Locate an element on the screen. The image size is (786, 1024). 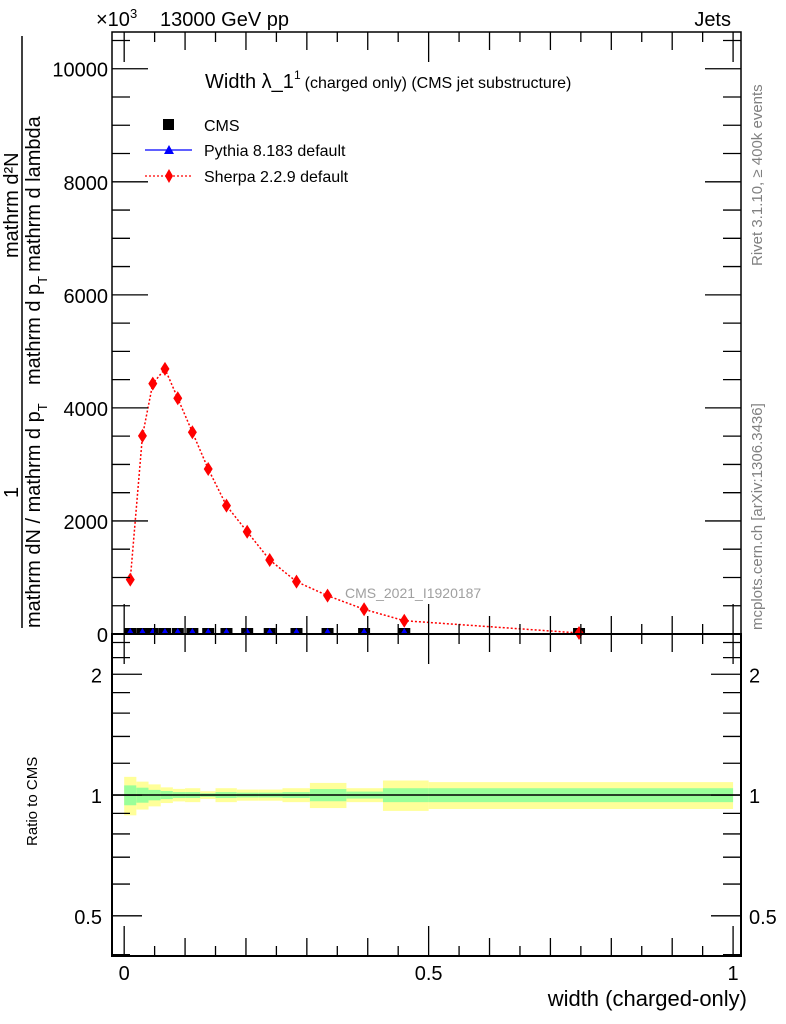
ratio-y-tick-label-right: 0.5 is located at coordinates (763, 918).